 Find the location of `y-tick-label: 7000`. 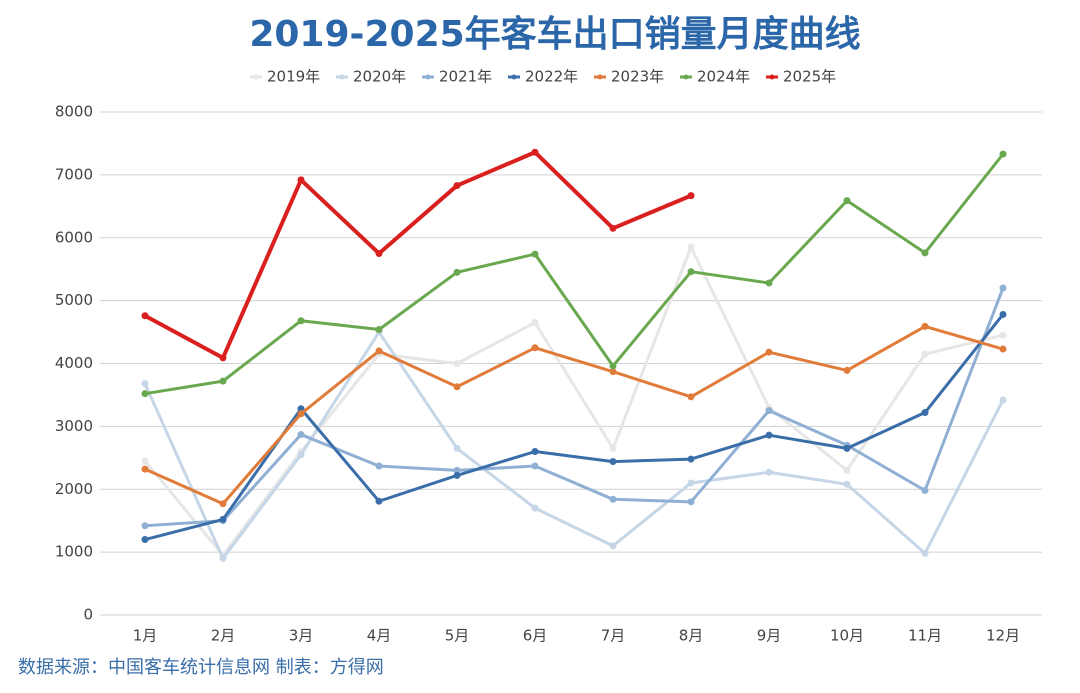

y-tick-label: 7000 is located at coordinates (74, 174).